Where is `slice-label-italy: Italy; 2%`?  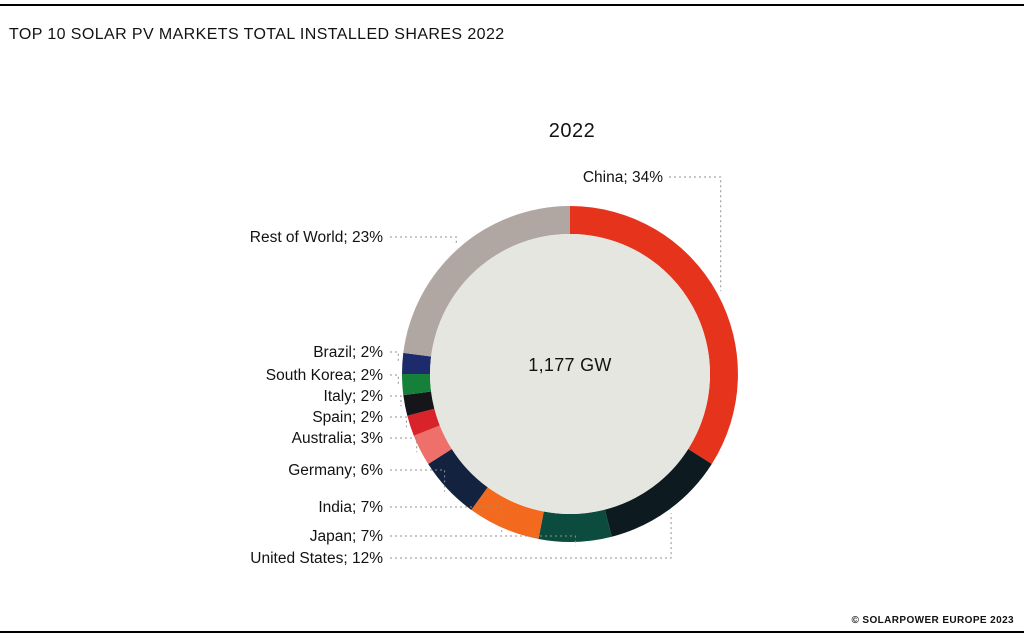
slice-label-italy: Italy; 2% is located at coordinates (354, 396).